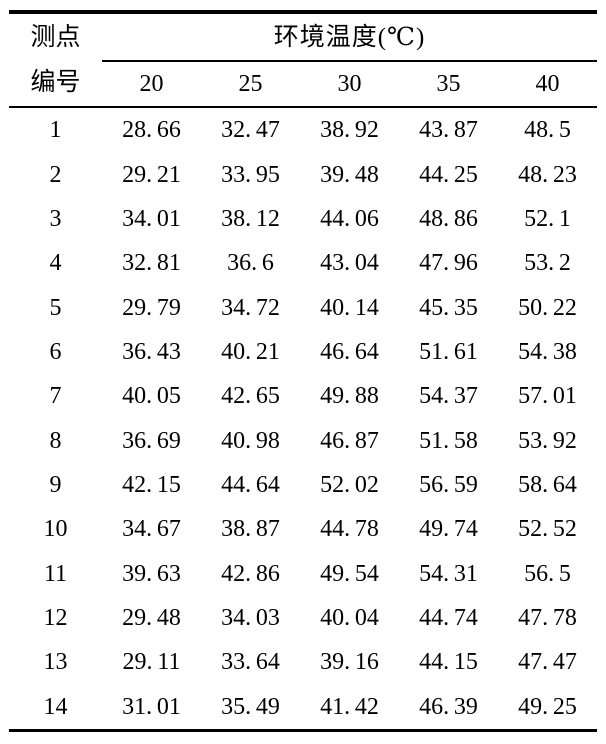  What do you see at coordinates (303, 396) in the screenshot?
I see `table-row: 7 40. 05 42. 65 49. 88 54. 37 57. 01` at bounding box center [303, 396].